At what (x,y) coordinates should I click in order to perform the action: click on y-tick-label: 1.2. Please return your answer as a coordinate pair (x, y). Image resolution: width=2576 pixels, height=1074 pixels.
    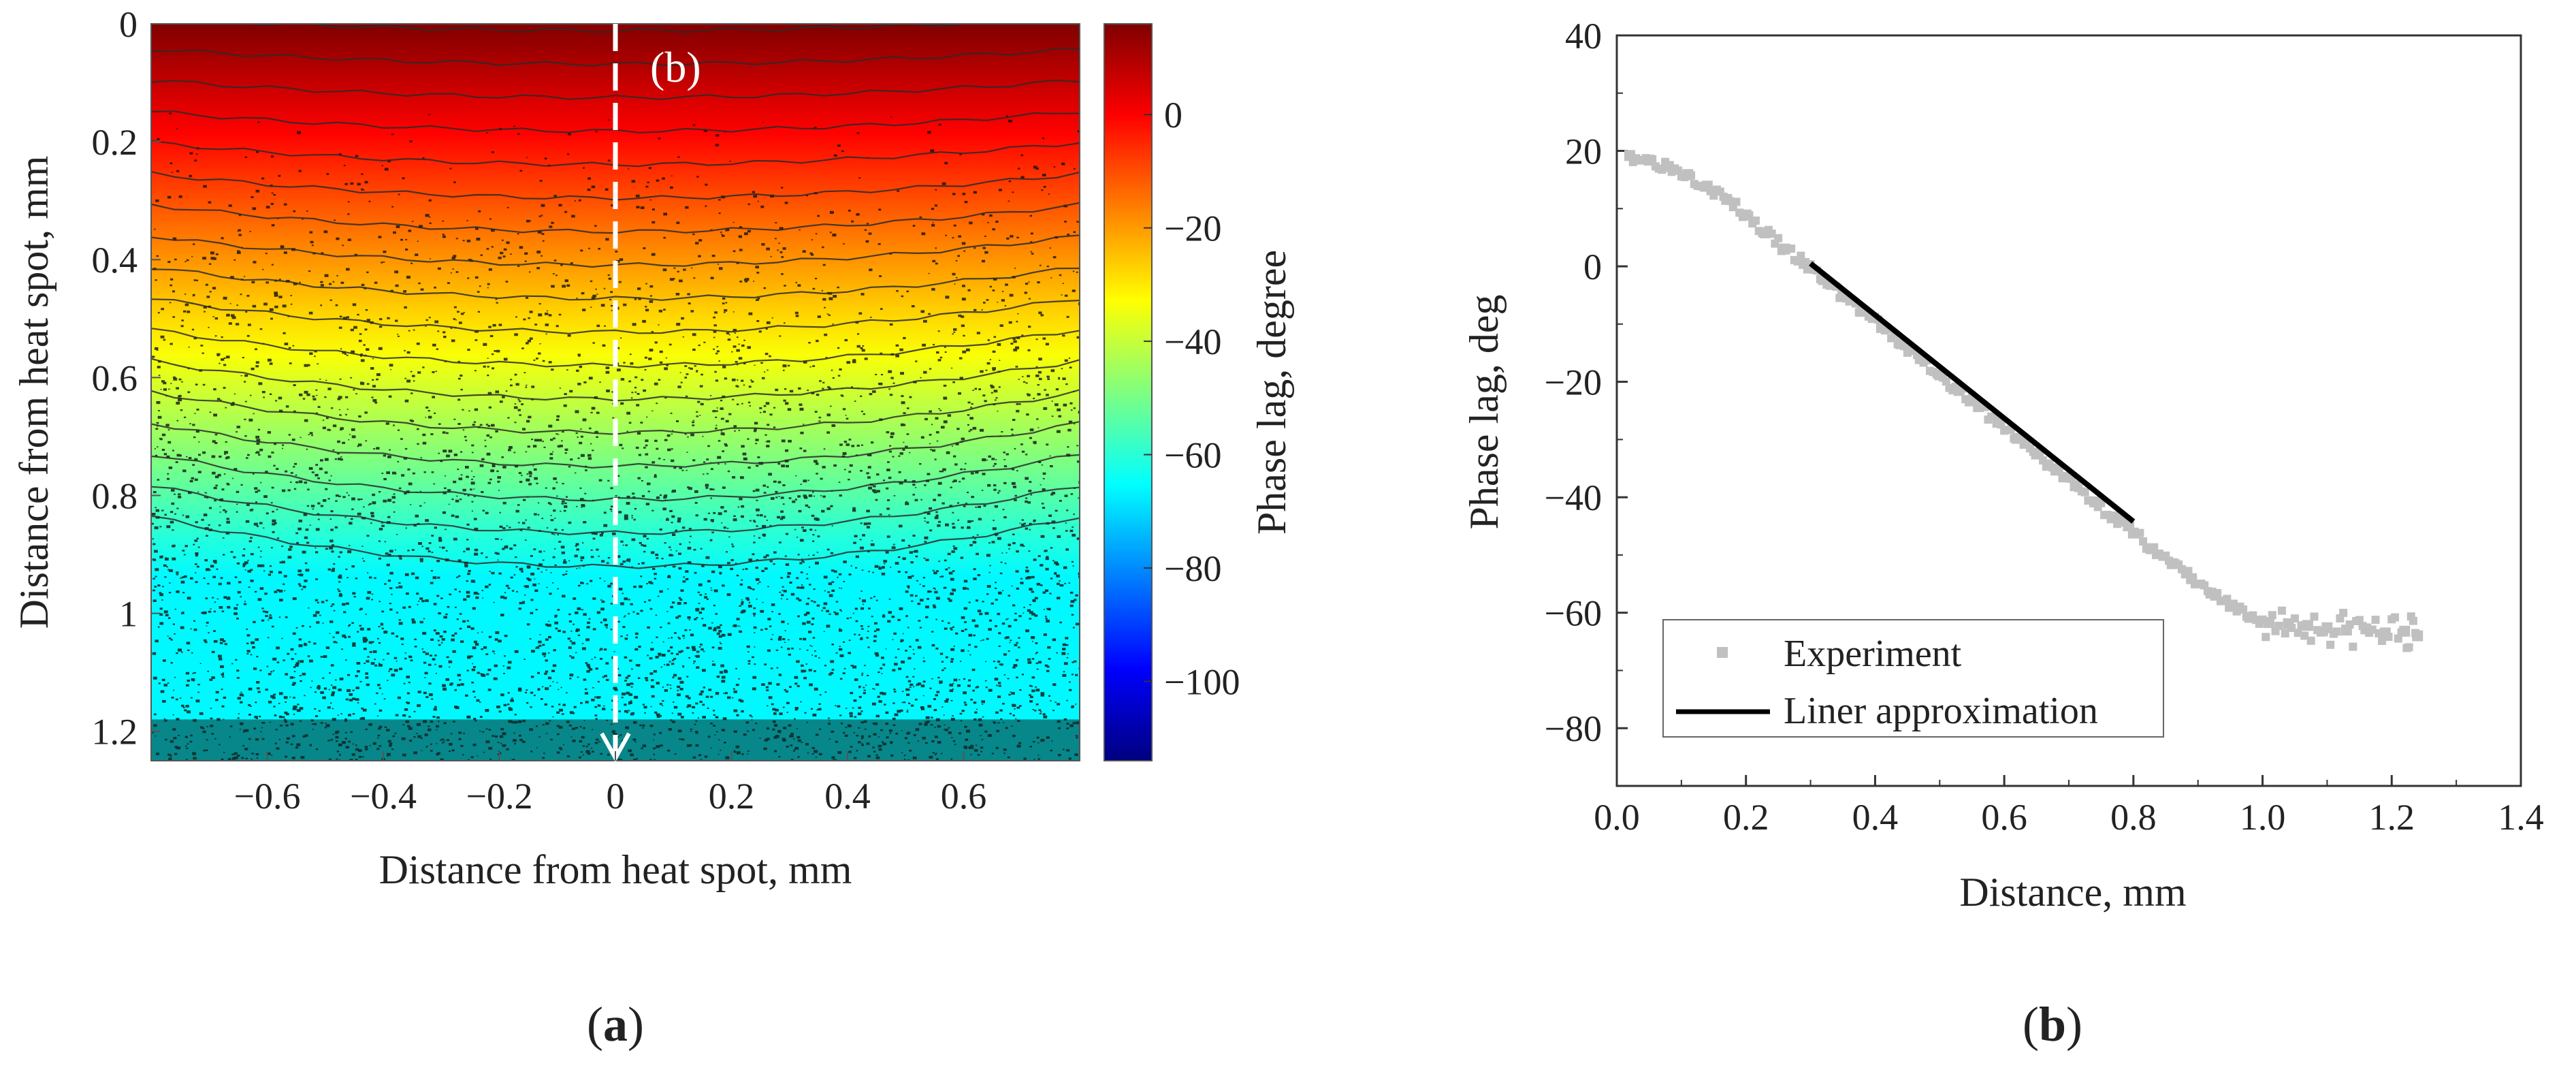
    Looking at the image, I should click on (115, 732).